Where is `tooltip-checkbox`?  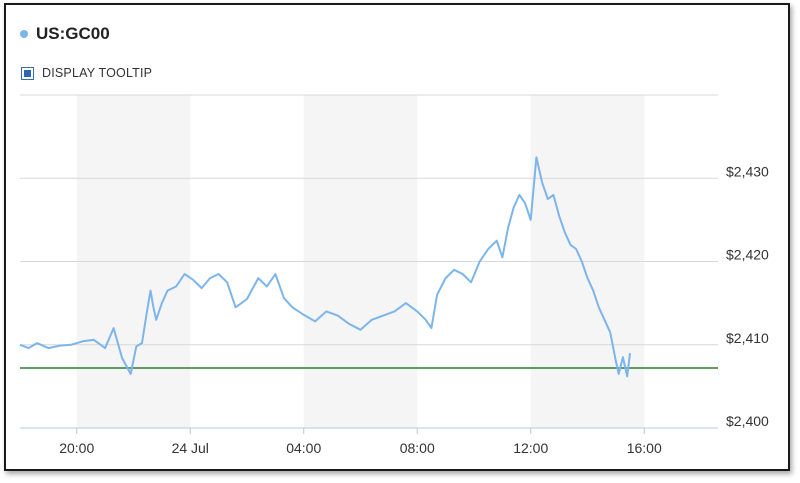 tooltip-checkbox is located at coordinates (27, 73).